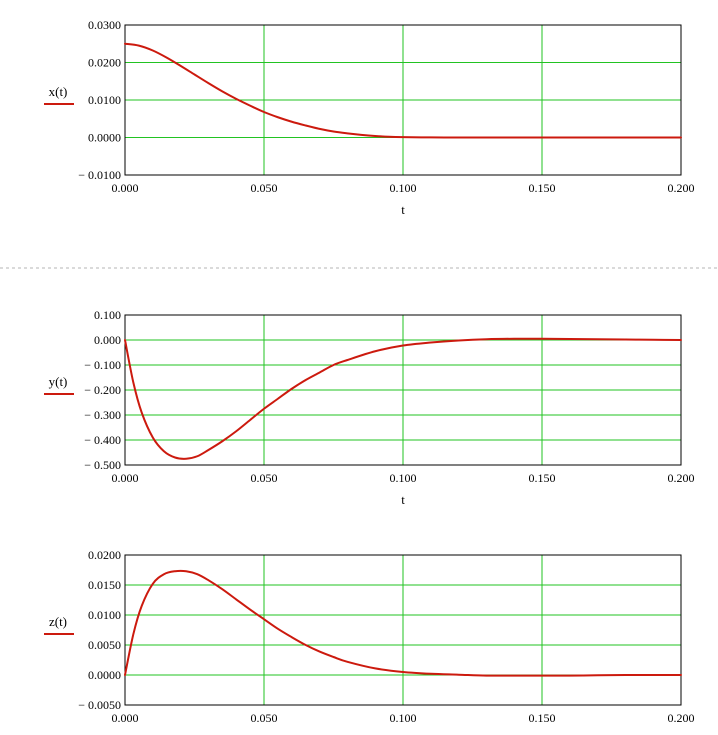 This screenshot has height=735, width=718. I want to click on y-tick-label: − 0.400, so click(102, 440).